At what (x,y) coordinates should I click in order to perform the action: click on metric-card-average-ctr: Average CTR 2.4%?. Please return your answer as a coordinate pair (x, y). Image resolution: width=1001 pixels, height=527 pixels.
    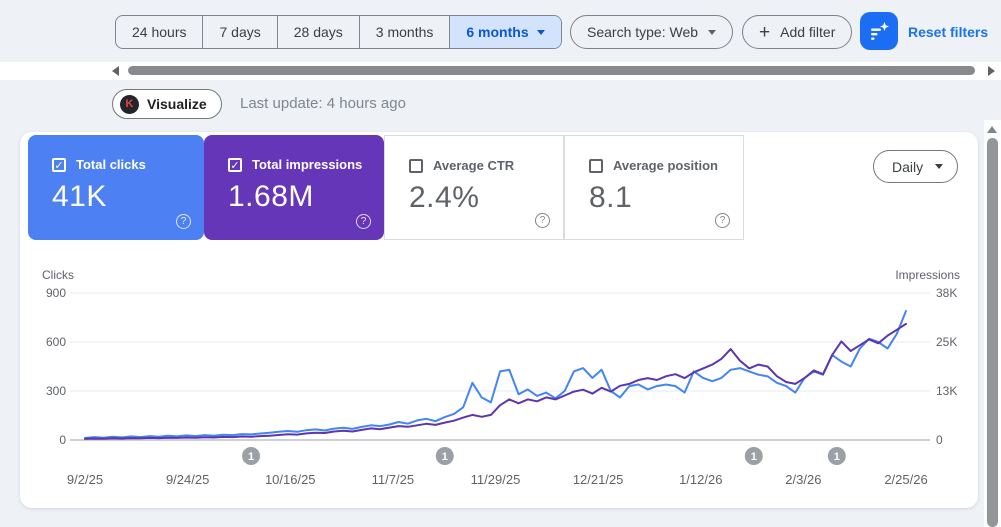
    Looking at the image, I should click on (474, 187).